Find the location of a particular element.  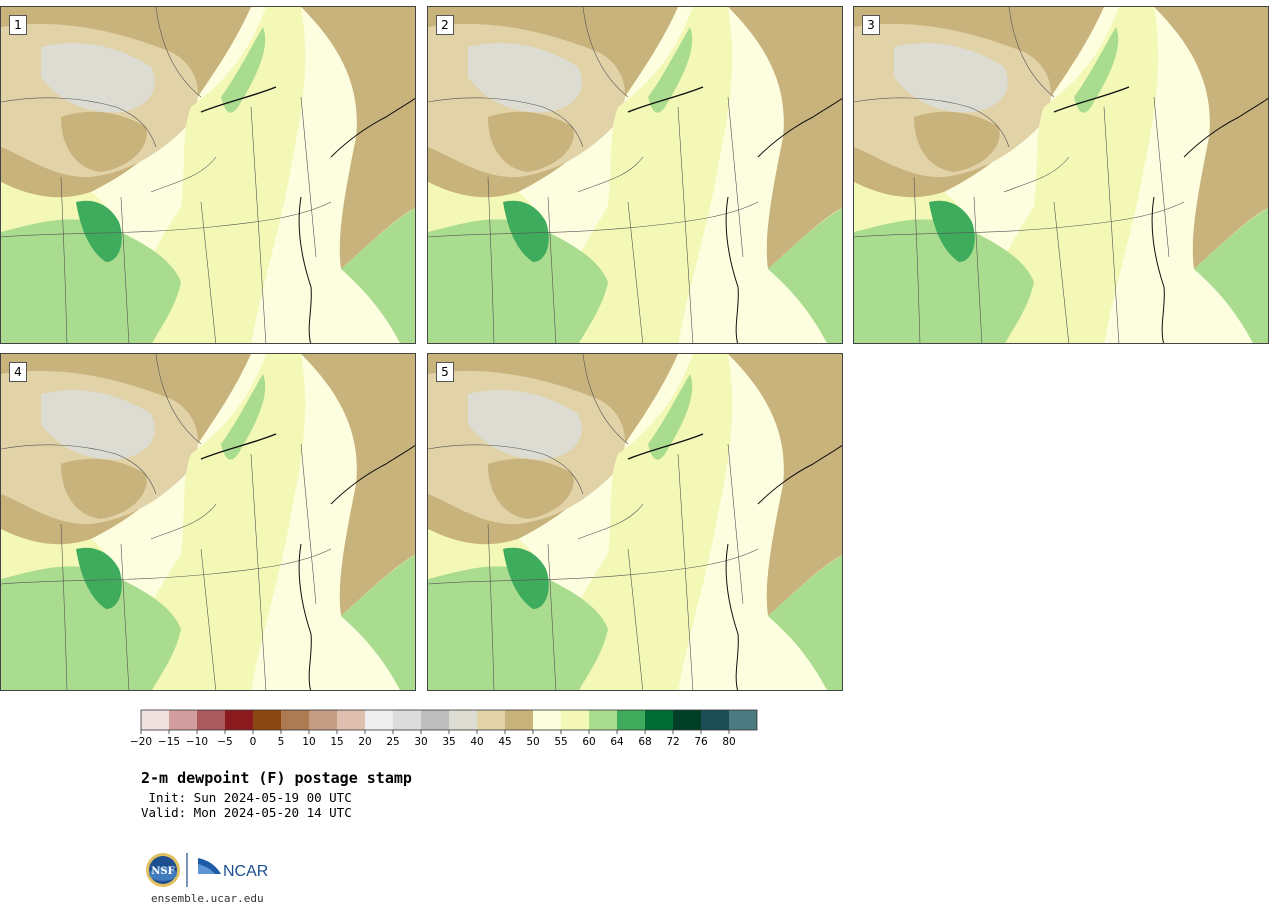

colorbar-tick-label: 45 is located at coordinates (504, 742).